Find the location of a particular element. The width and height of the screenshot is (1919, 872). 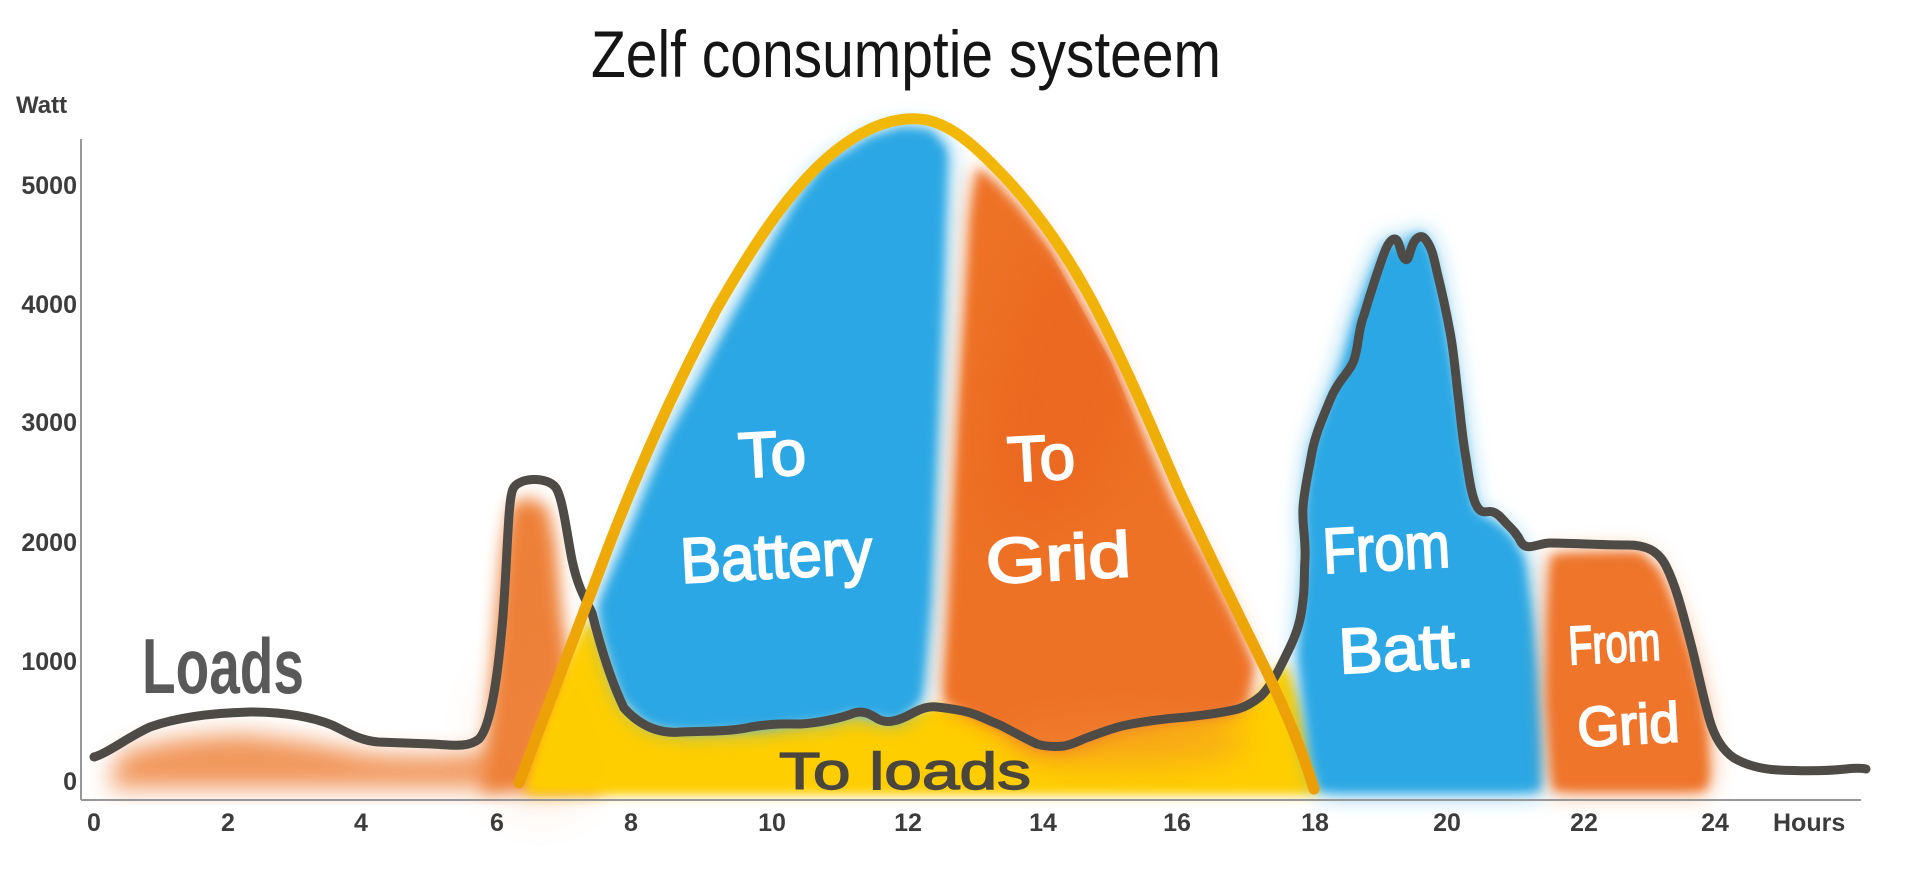

svg-text: Batt. is located at coordinates (1406, 648).